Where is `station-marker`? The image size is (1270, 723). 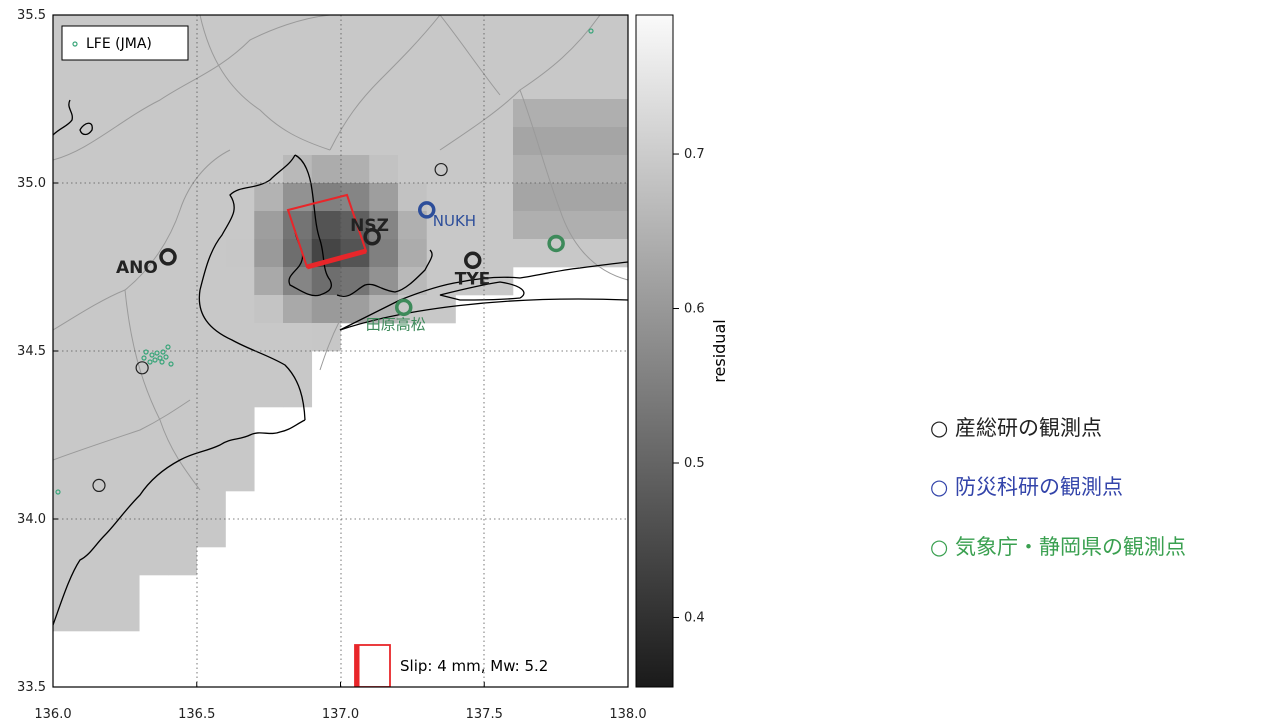
station-marker is located at coordinates (427, 210).